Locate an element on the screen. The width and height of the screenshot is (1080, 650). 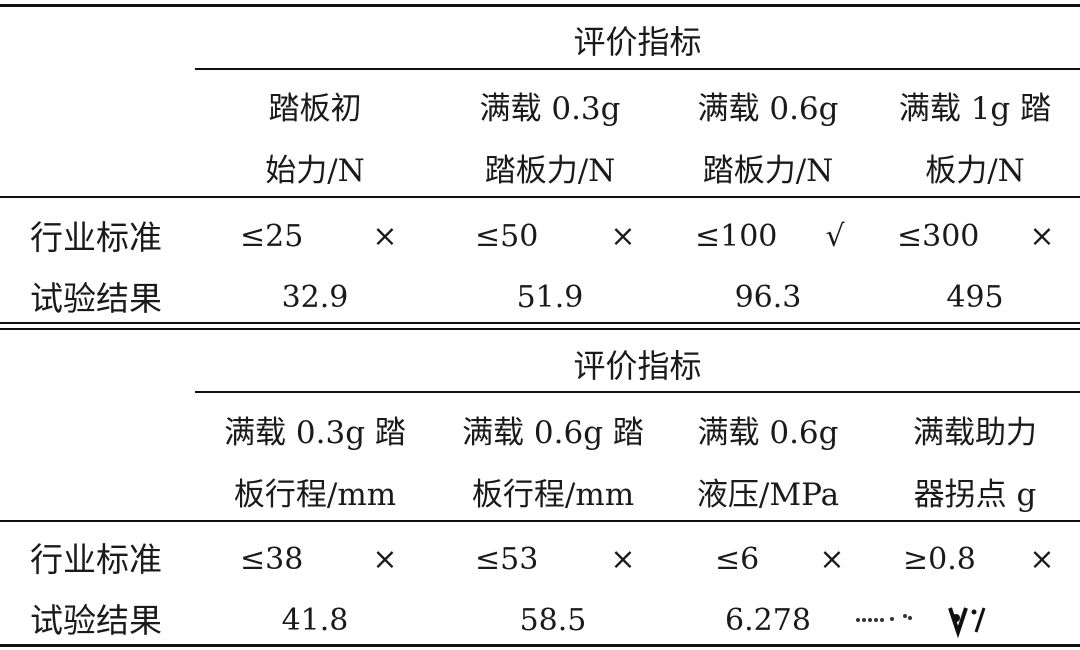
table2-standard-value: ≤6 is located at coordinates (737, 559).